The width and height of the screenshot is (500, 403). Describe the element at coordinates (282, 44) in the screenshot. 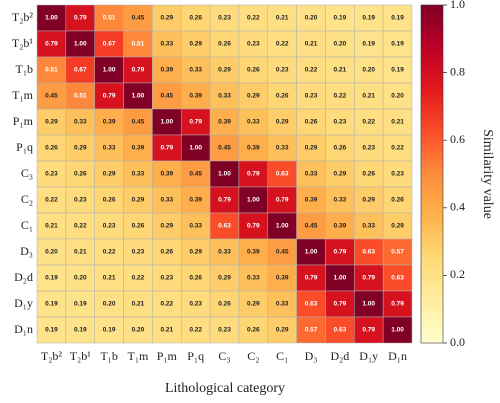

I see `cell-value-label: 0.22` at that location.